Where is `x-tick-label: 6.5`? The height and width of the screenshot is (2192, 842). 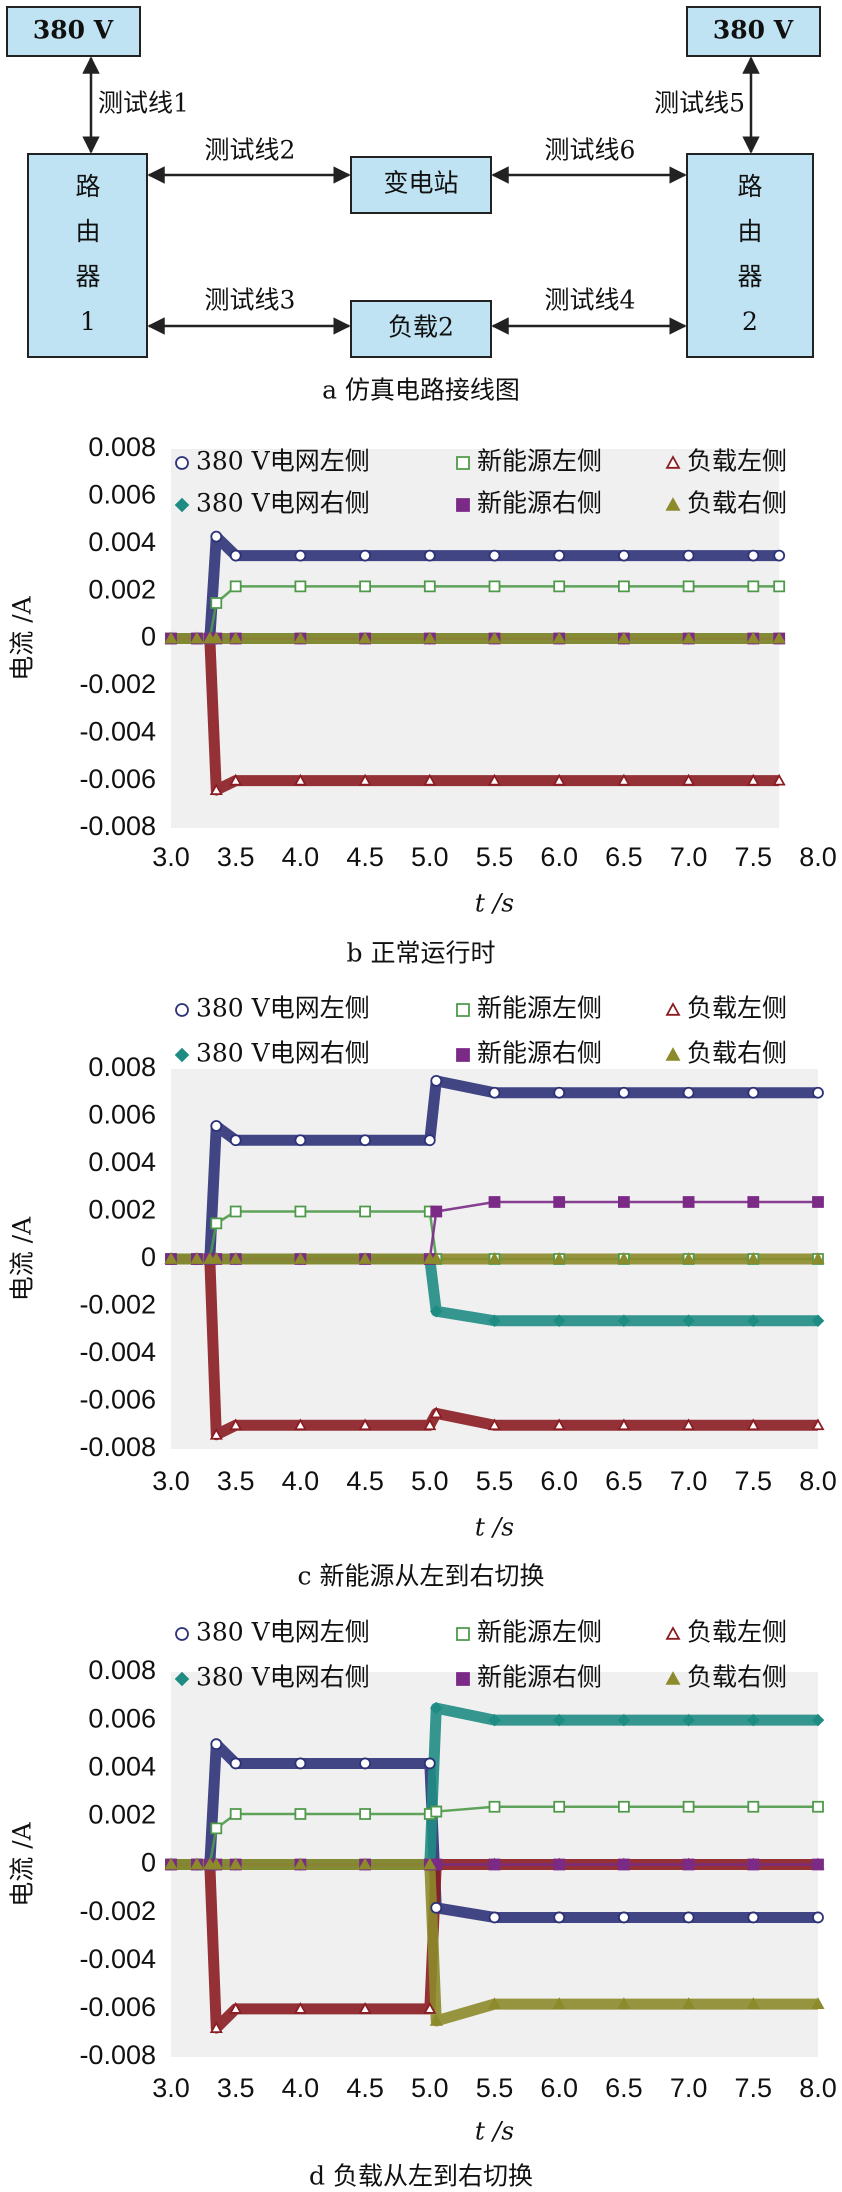
x-tick-label: 6.5 is located at coordinates (624, 1481).